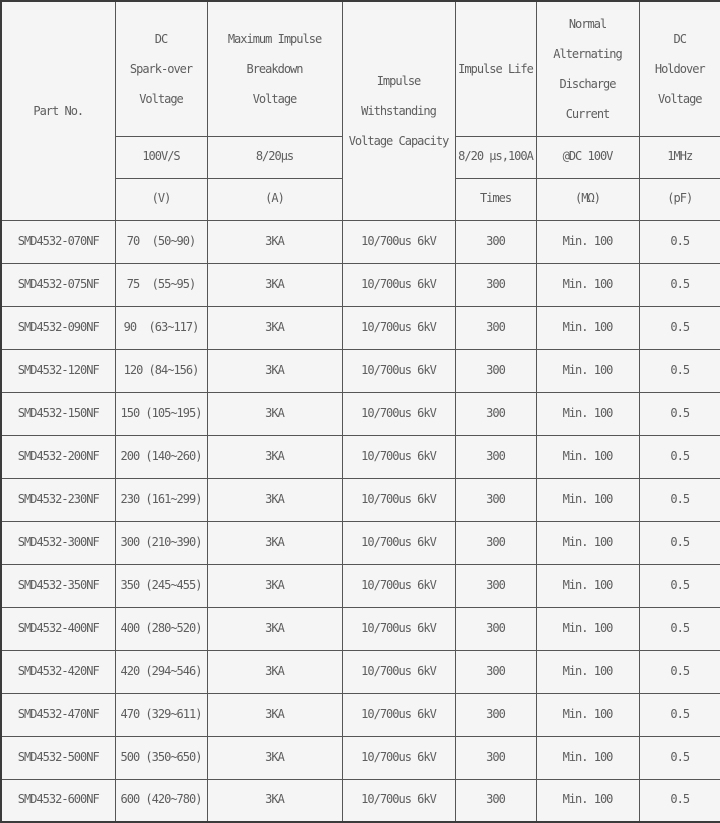  What do you see at coordinates (587, 157) in the screenshot?
I see `condition-discharge: @DC 100V` at bounding box center [587, 157].